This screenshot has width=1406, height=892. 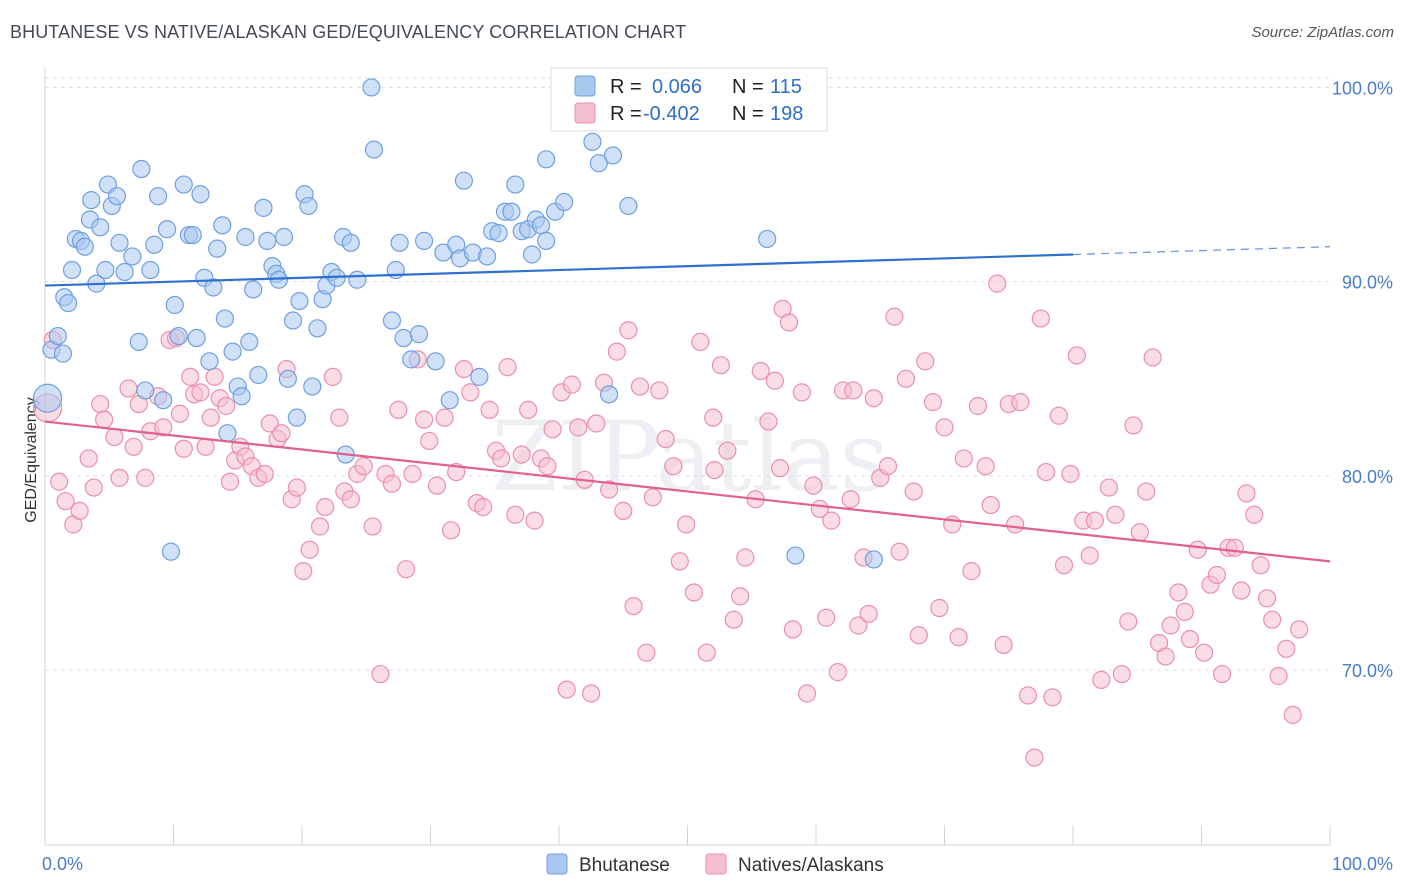 I want to click on bhutanese-trend-line, so click(x=559, y=270).